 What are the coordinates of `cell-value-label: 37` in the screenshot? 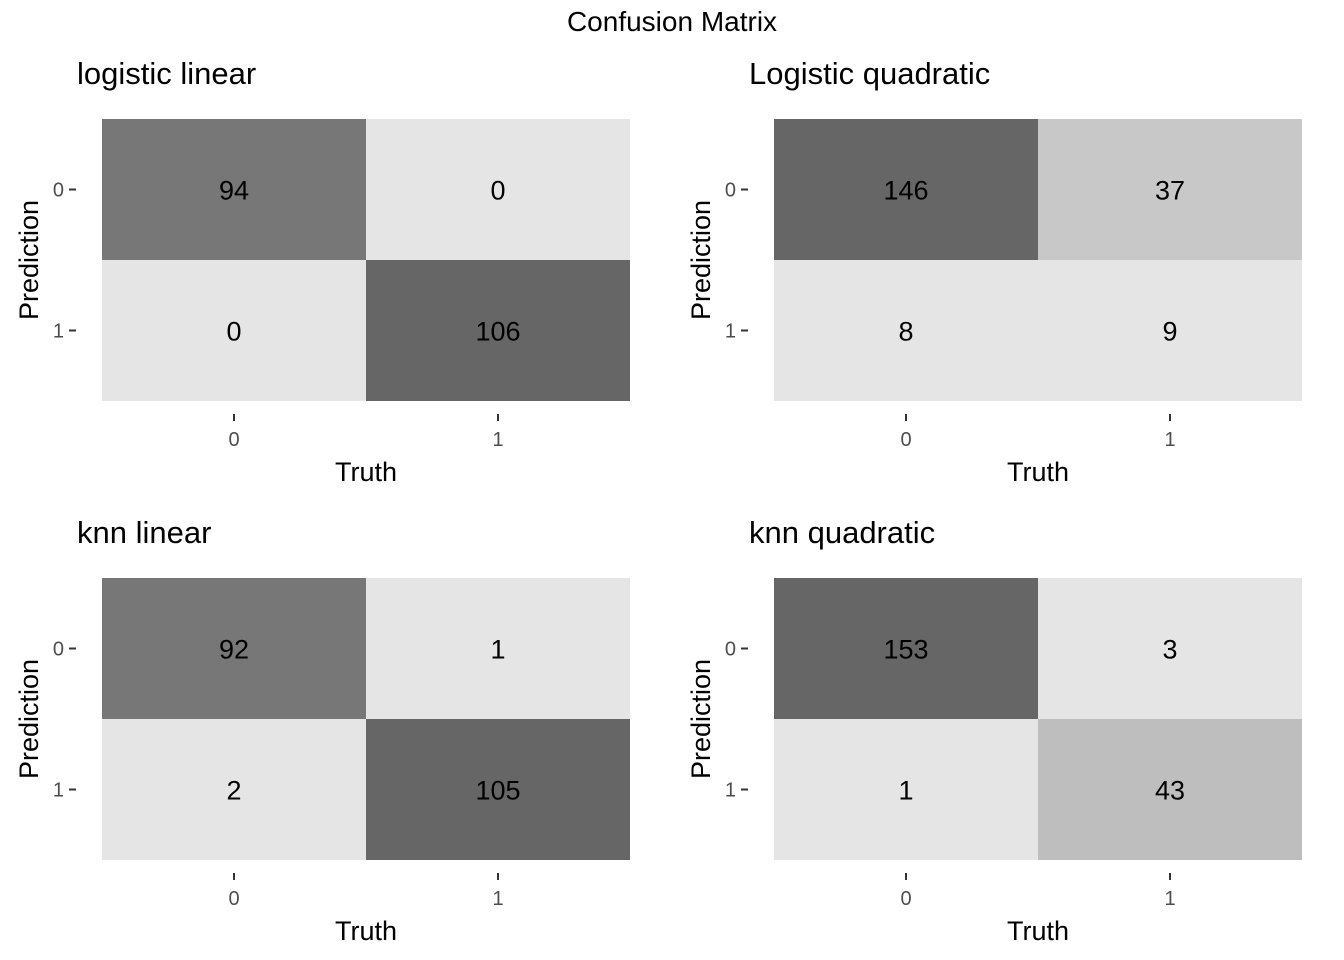 It's located at (1170, 191).